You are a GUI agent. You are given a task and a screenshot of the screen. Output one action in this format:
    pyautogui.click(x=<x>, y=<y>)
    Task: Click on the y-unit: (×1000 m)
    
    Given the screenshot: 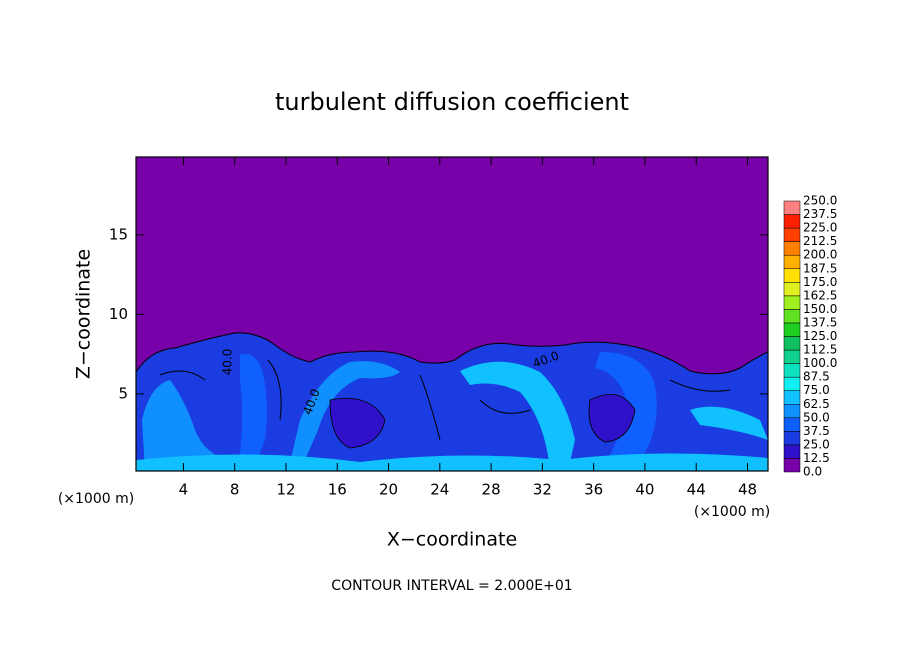 What is the action you would take?
    pyautogui.click(x=96, y=499)
    